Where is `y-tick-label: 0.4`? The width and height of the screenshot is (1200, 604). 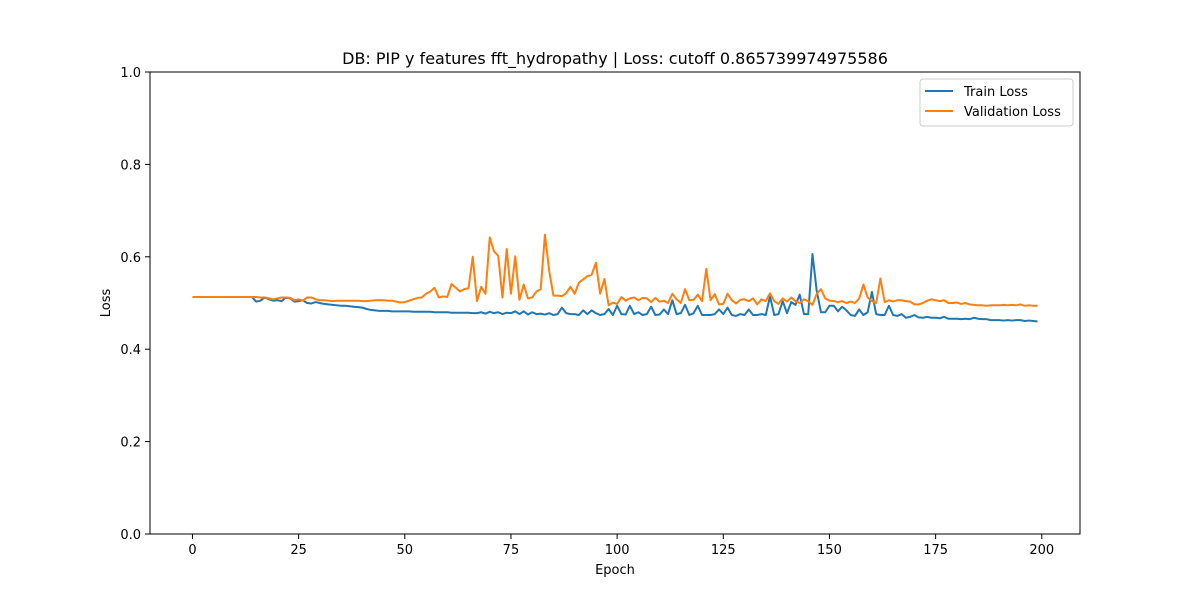 y-tick-label: 0.4 is located at coordinates (130, 350).